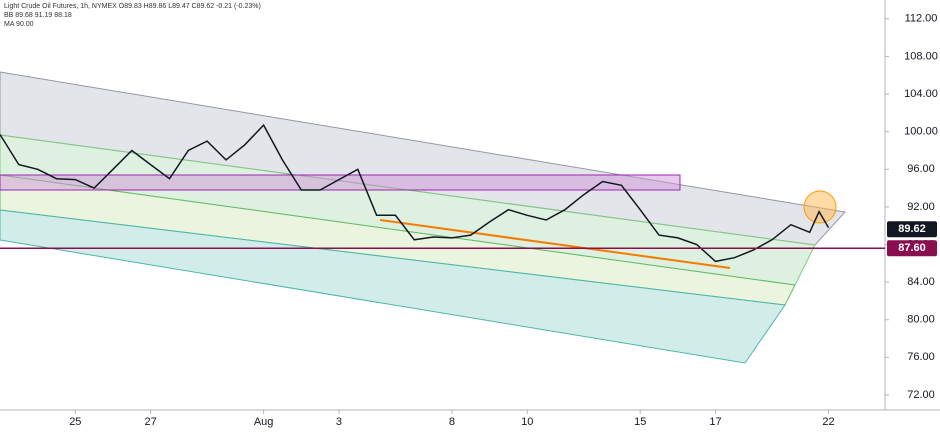 Image resolution: width=940 pixels, height=433 pixels. What do you see at coordinates (921, 169) in the screenshot?
I see `y-tick-label: 96.00` at bounding box center [921, 169].